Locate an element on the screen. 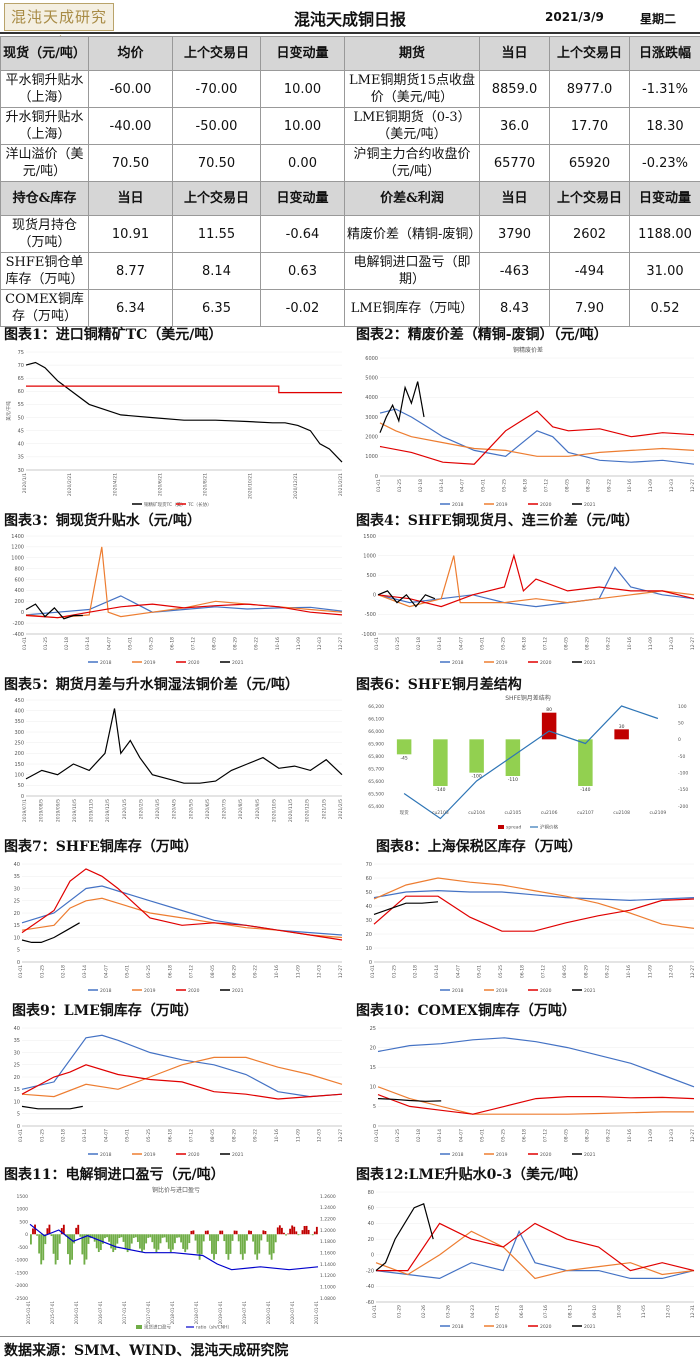  y-tick-label-right: 1.1000 is located at coordinates (328, 1287).